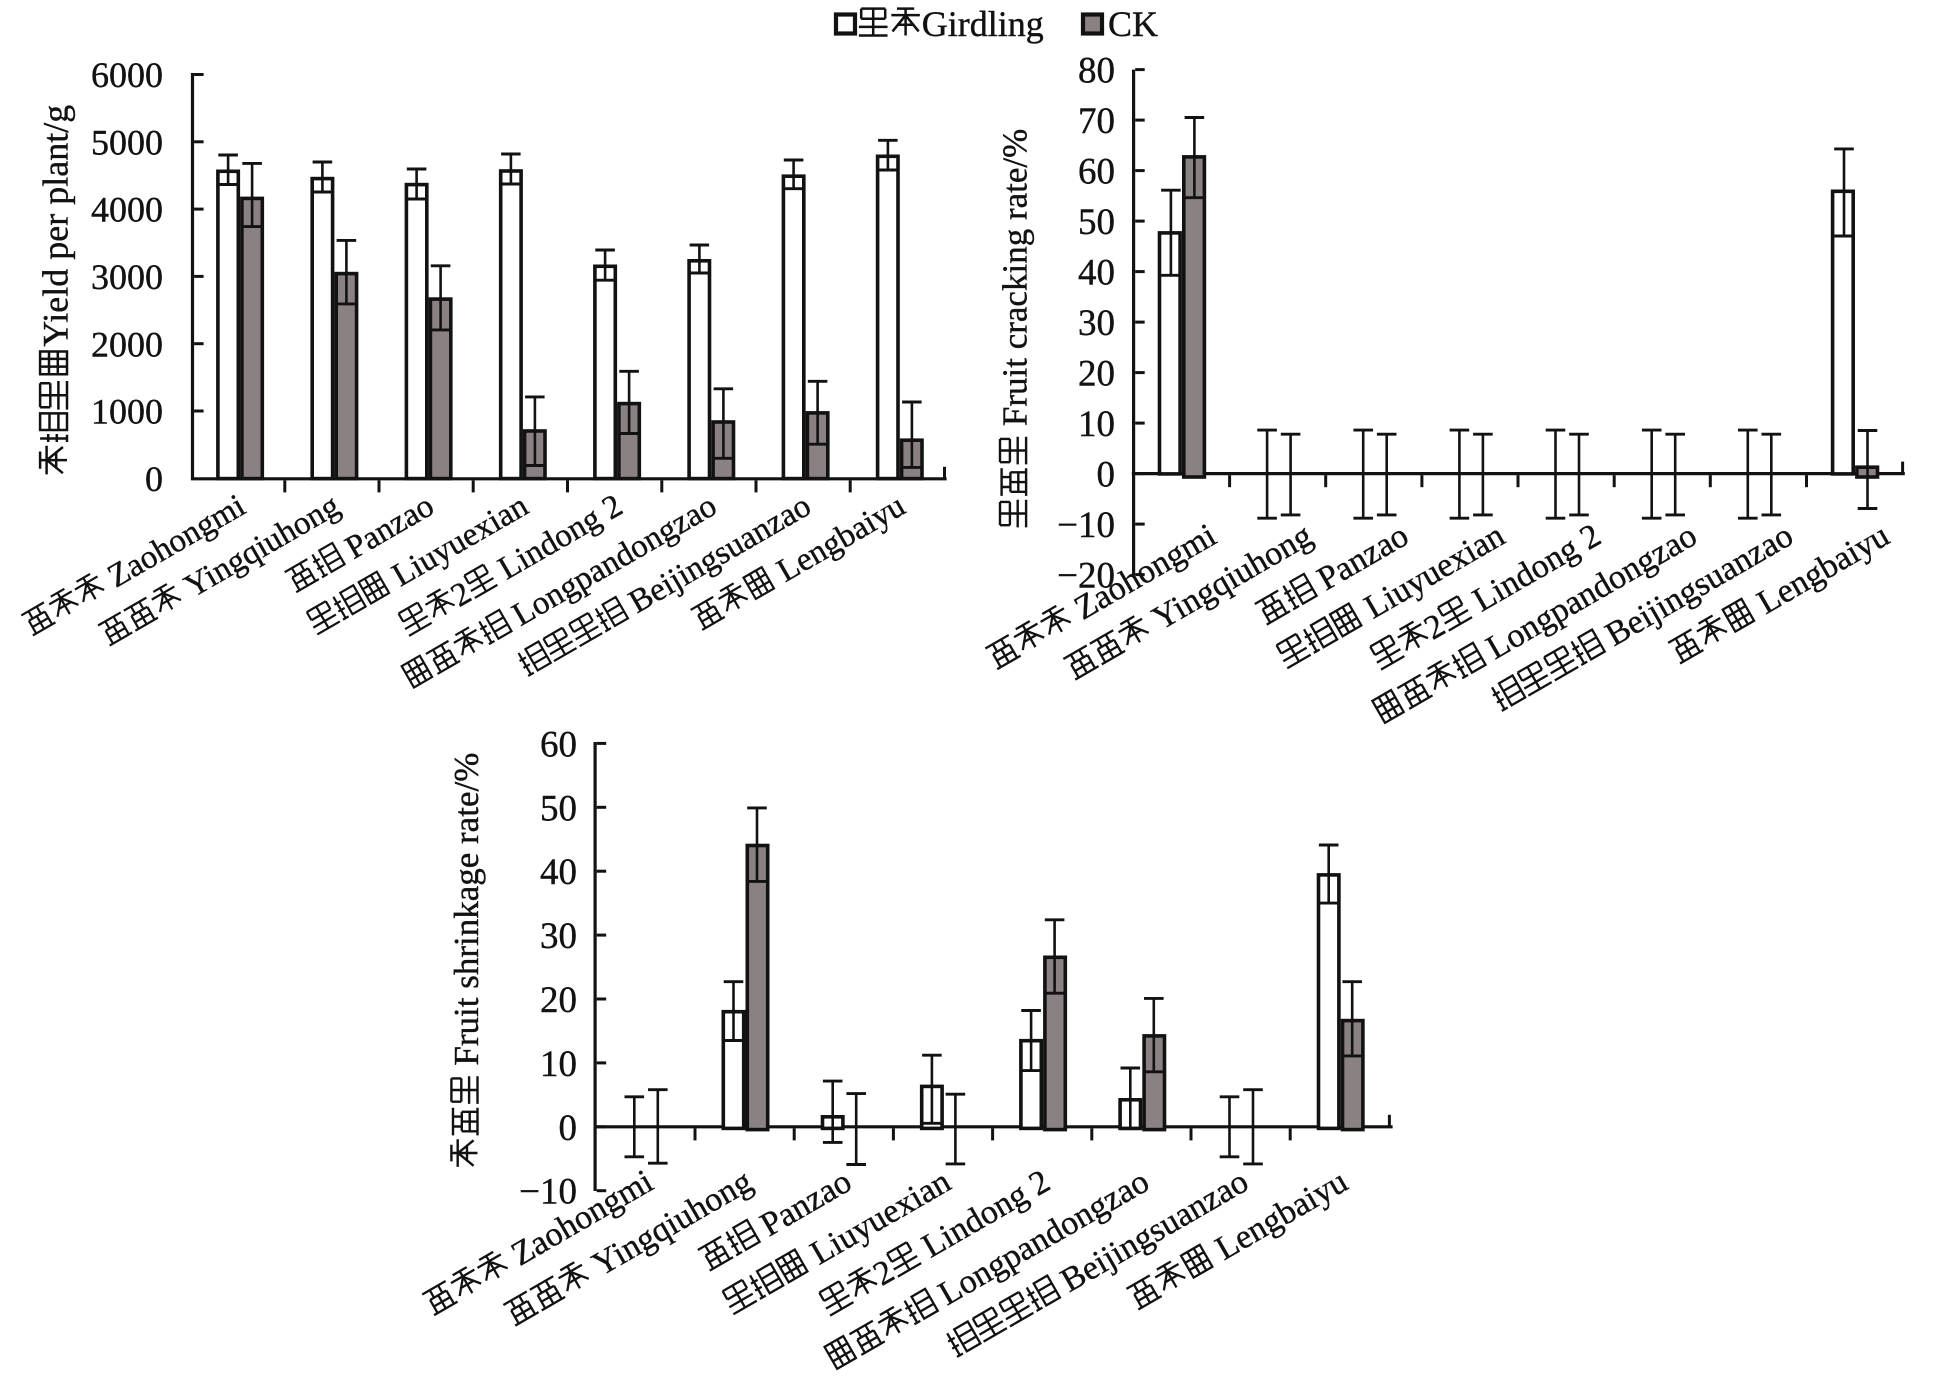 The image size is (1934, 1384). I want to click on svg-text: −20, so click(1086, 576).